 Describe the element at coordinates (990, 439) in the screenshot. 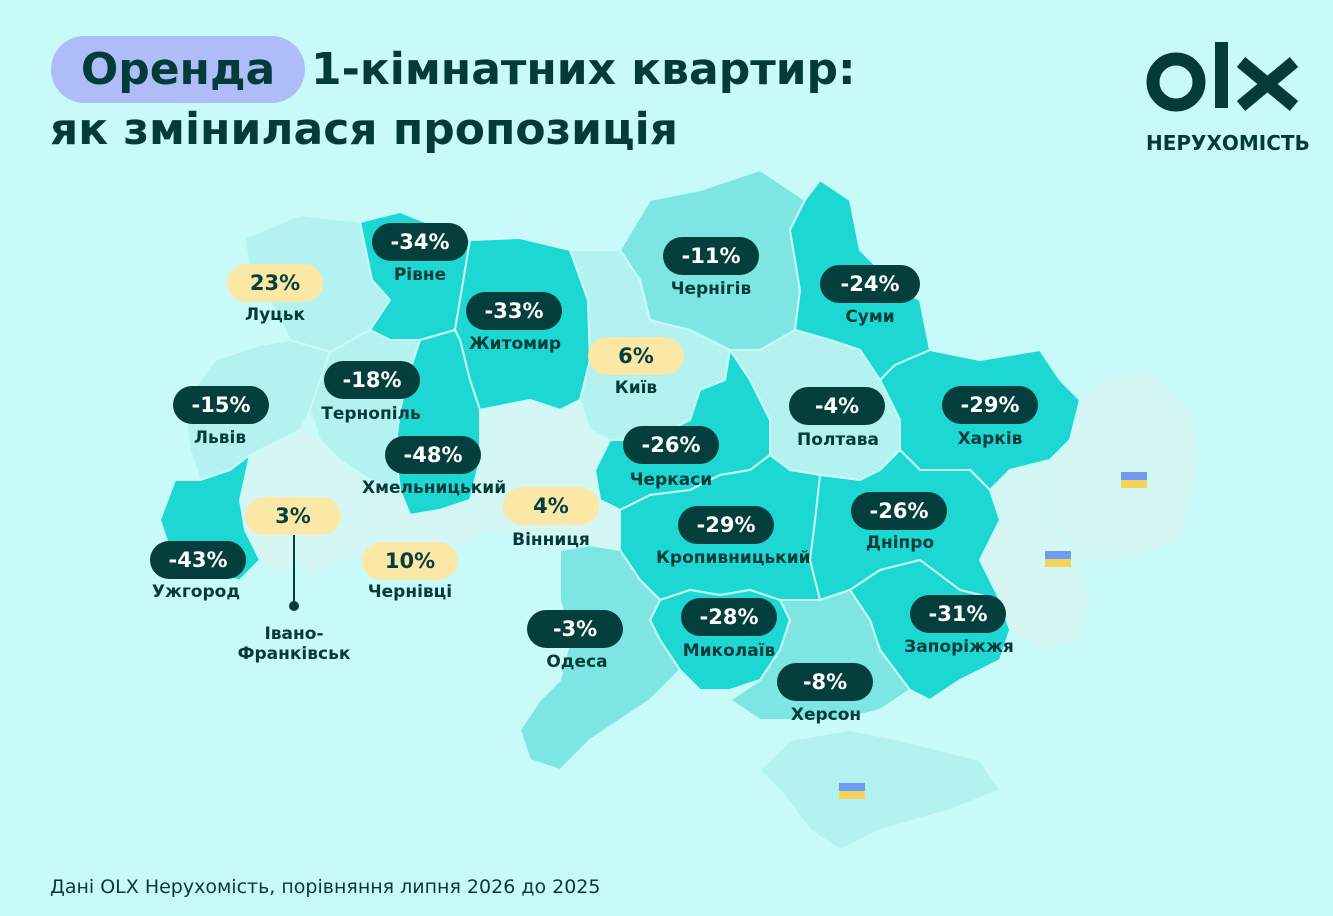

I see `label-kharkiv: Харків` at that location.